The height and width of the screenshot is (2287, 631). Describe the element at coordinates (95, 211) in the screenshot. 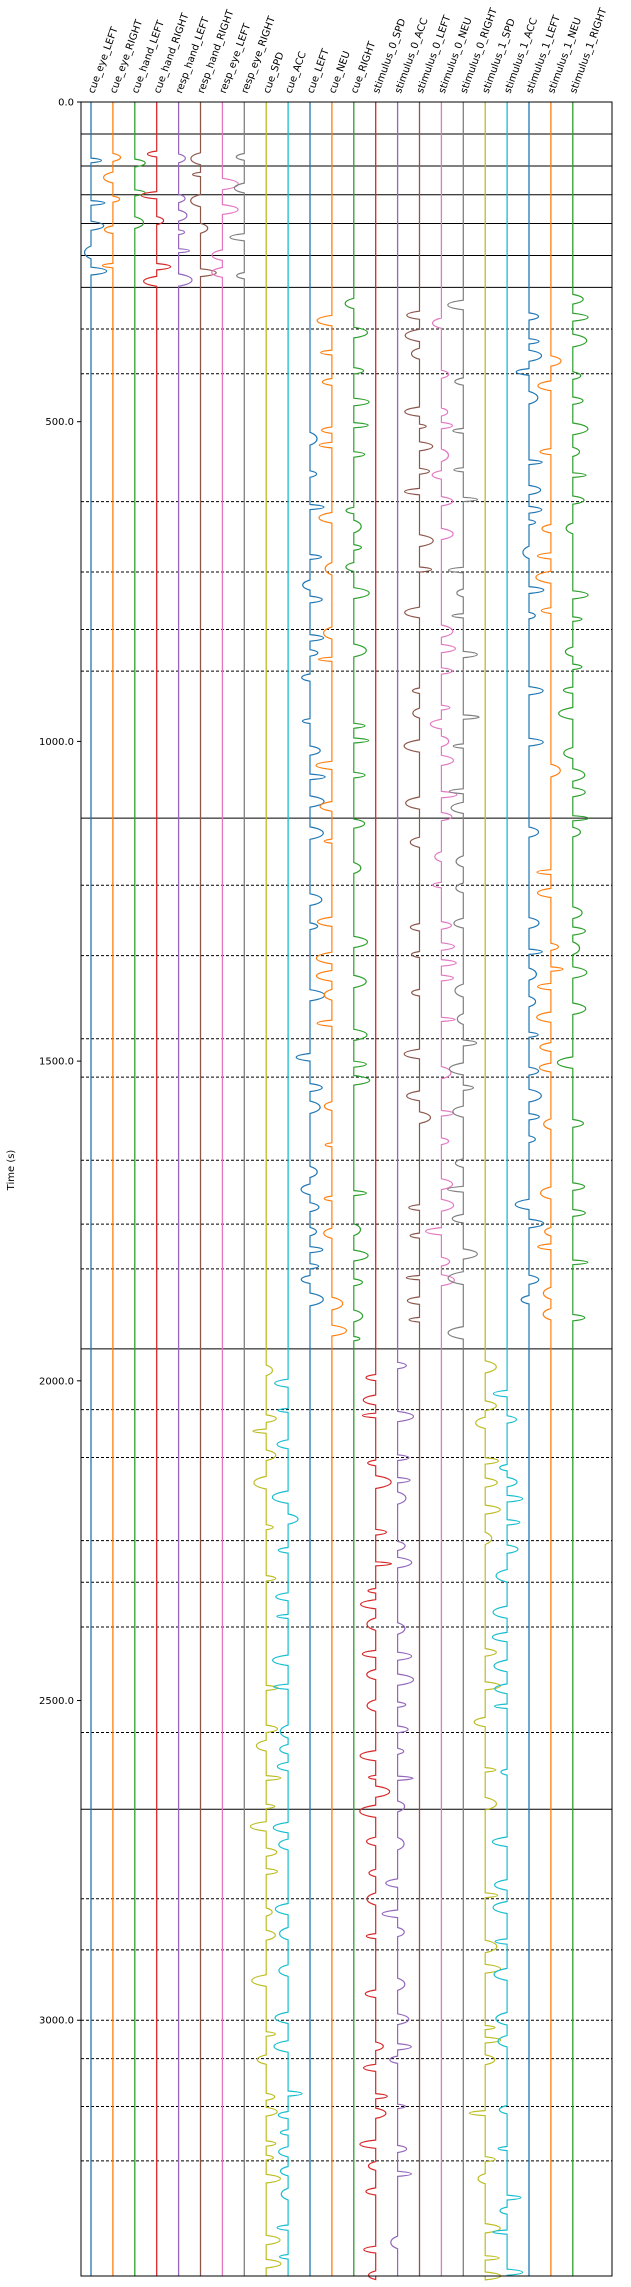

I see `channel-signal-cue-eye-left` at that location.